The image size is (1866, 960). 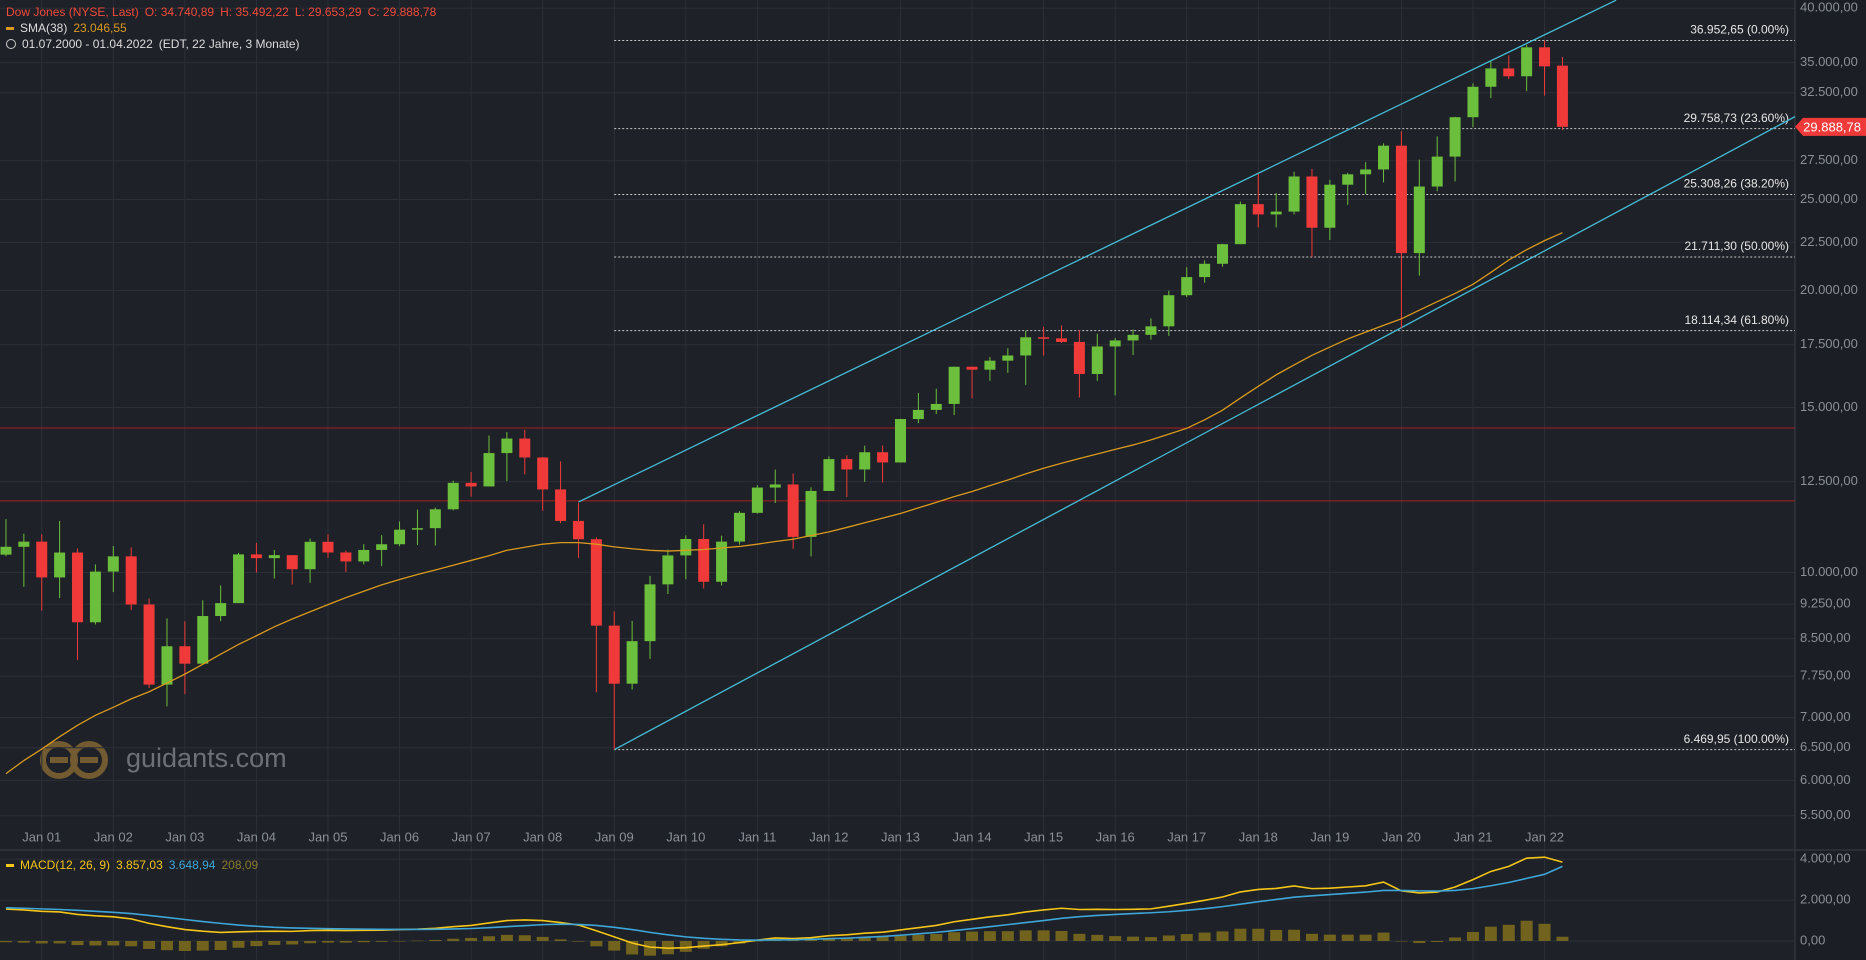 What do you see at coordinates (10, 28) in the screenshot?
I see `legend-swatch` at bounding box center [10, 28].